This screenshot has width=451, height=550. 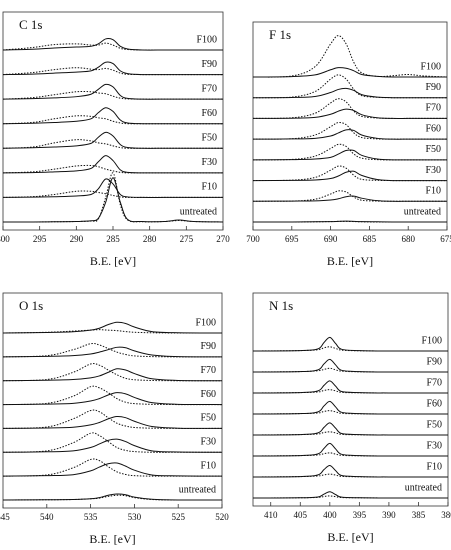 What do you see at coordinates (280, 34) in the screenshot?
I see `panel-title: F 1s` at bounding box center [280, 34].